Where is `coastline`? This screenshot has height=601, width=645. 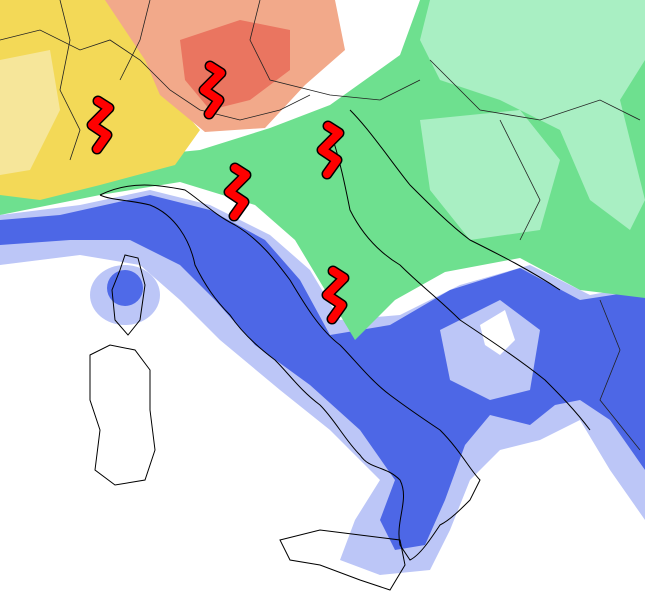 coastline is located at coordinates (455, 200).